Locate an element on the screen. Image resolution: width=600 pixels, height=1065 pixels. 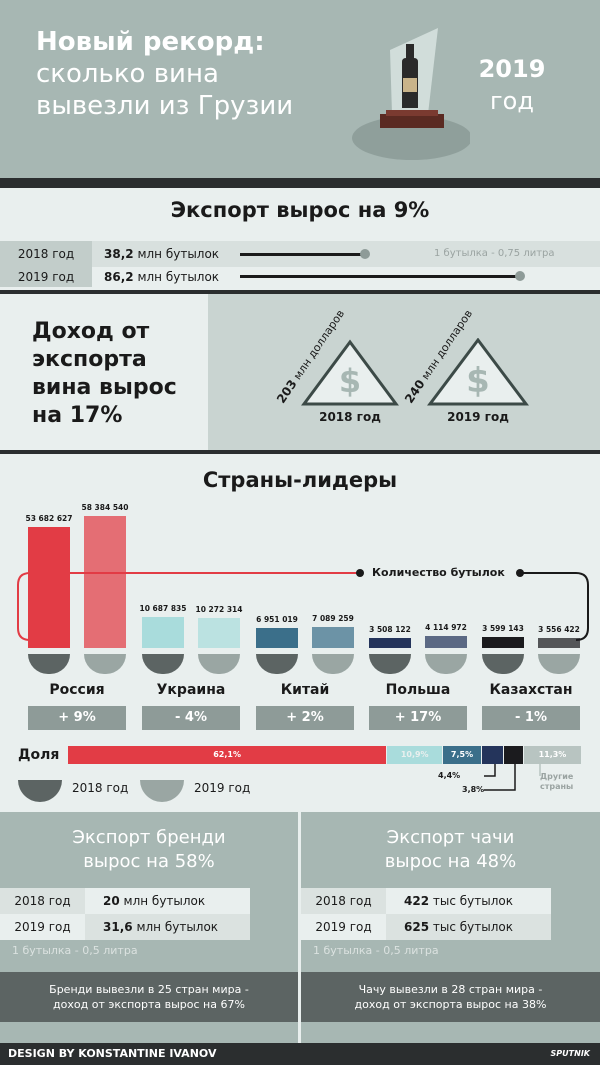
change-badge: + 2% is located at coordinates (305, 718).